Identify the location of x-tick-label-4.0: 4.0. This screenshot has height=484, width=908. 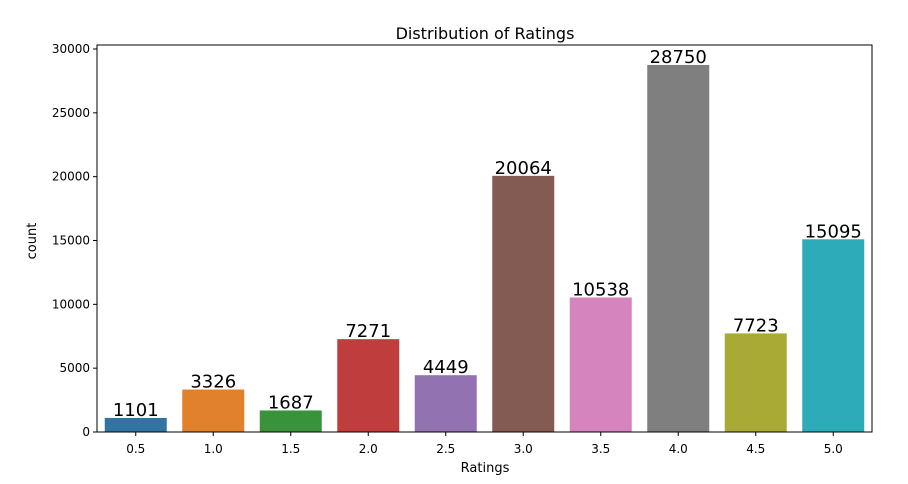
(678, 449).